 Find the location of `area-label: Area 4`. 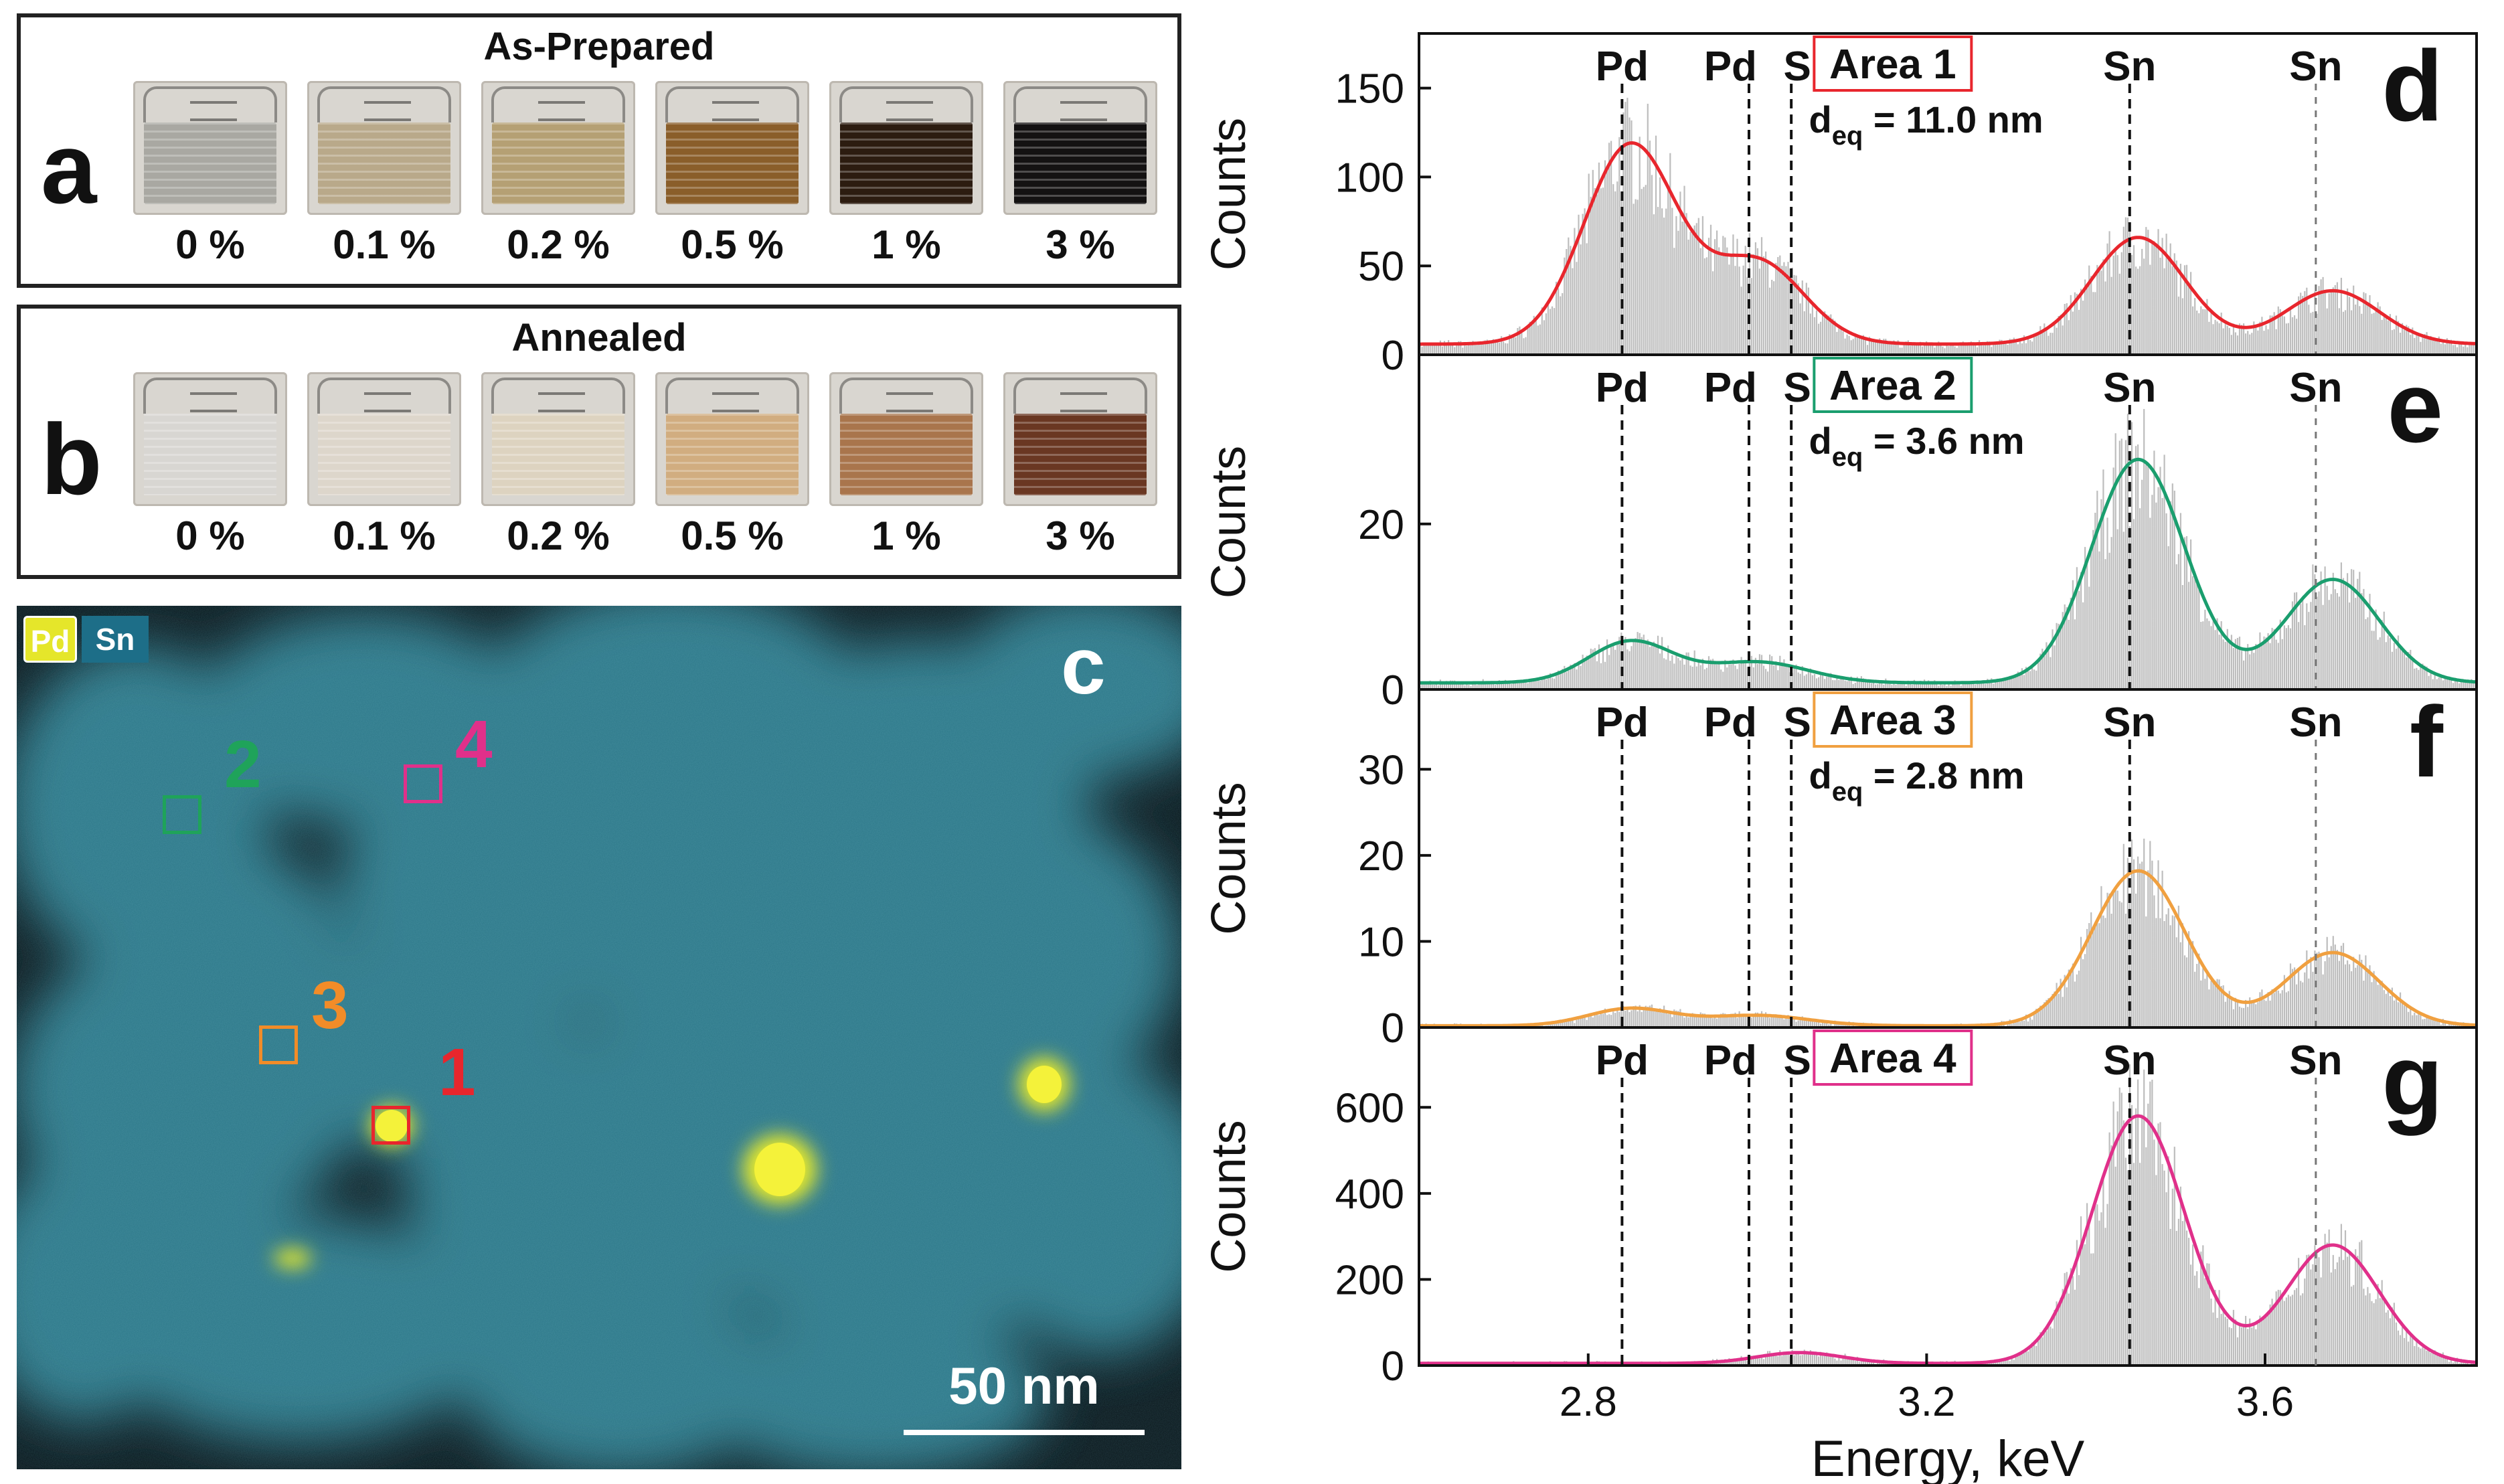

area-label: Area 4 is located at coordinates (1892, 1059).